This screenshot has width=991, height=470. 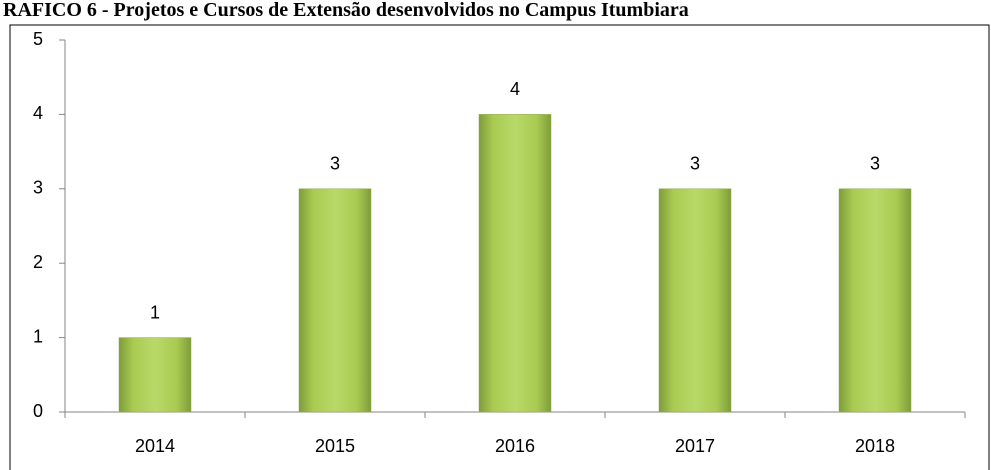 What do you see at coordinates (515, 446) in the screenshot?
I see `x-tick-label: 2016` at bounding box center [515, 446].